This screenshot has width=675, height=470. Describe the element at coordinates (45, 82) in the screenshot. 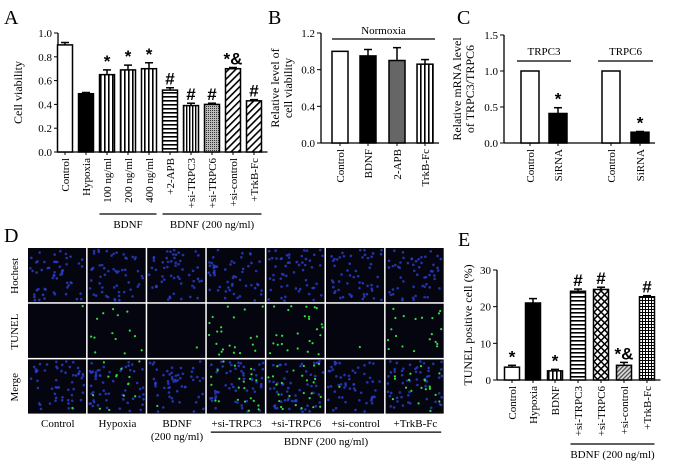

I see `y-tick-label: 0.6` at that location.